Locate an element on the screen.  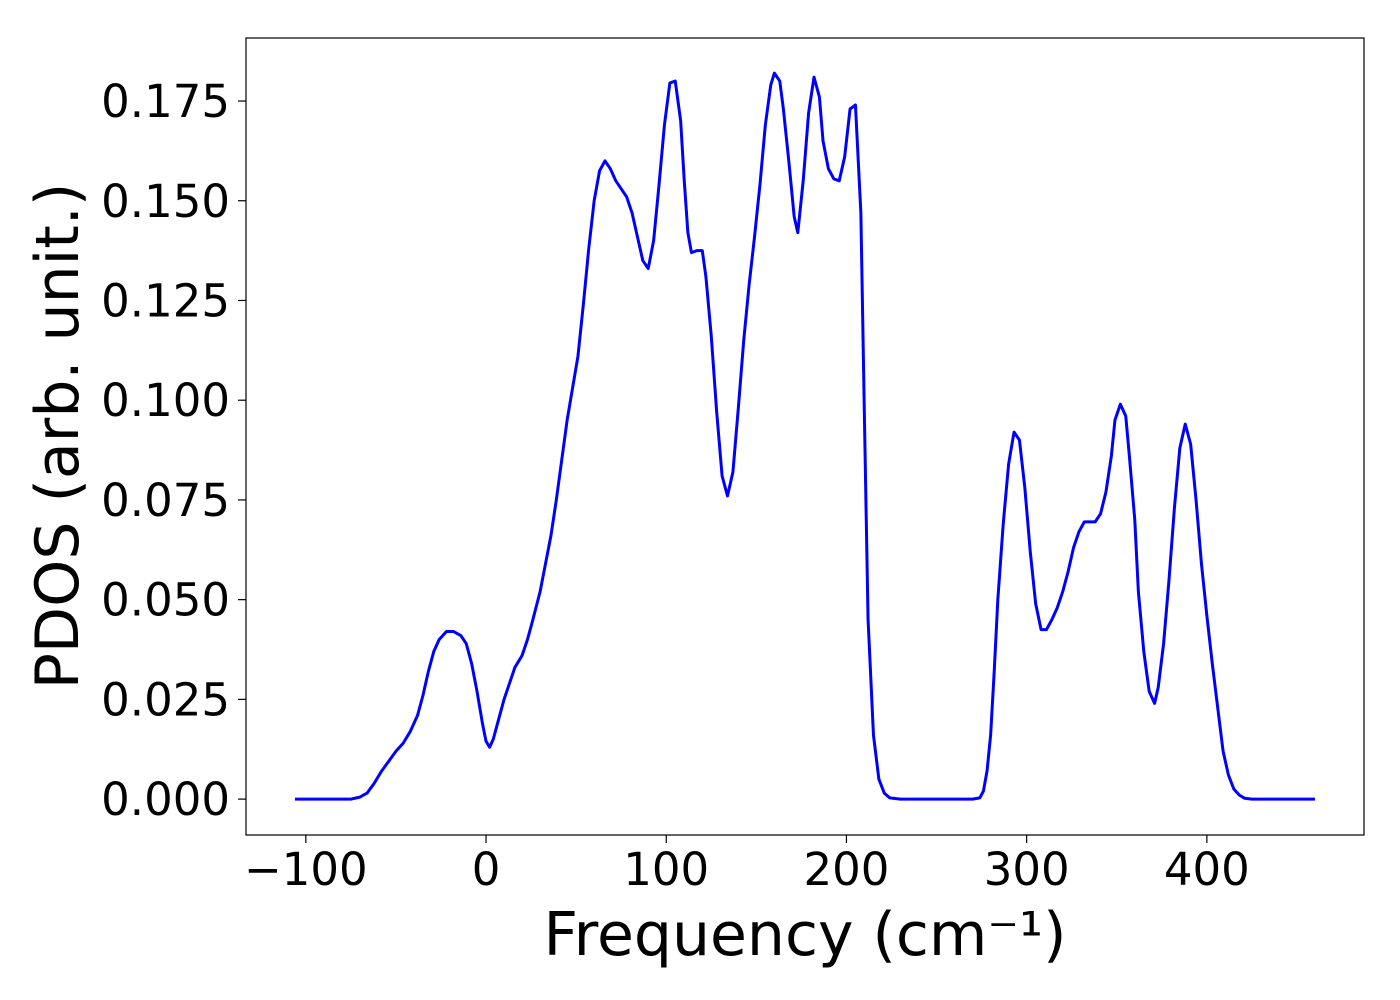
y-tick-label: 0.150 is located at coordinates (165, 201).